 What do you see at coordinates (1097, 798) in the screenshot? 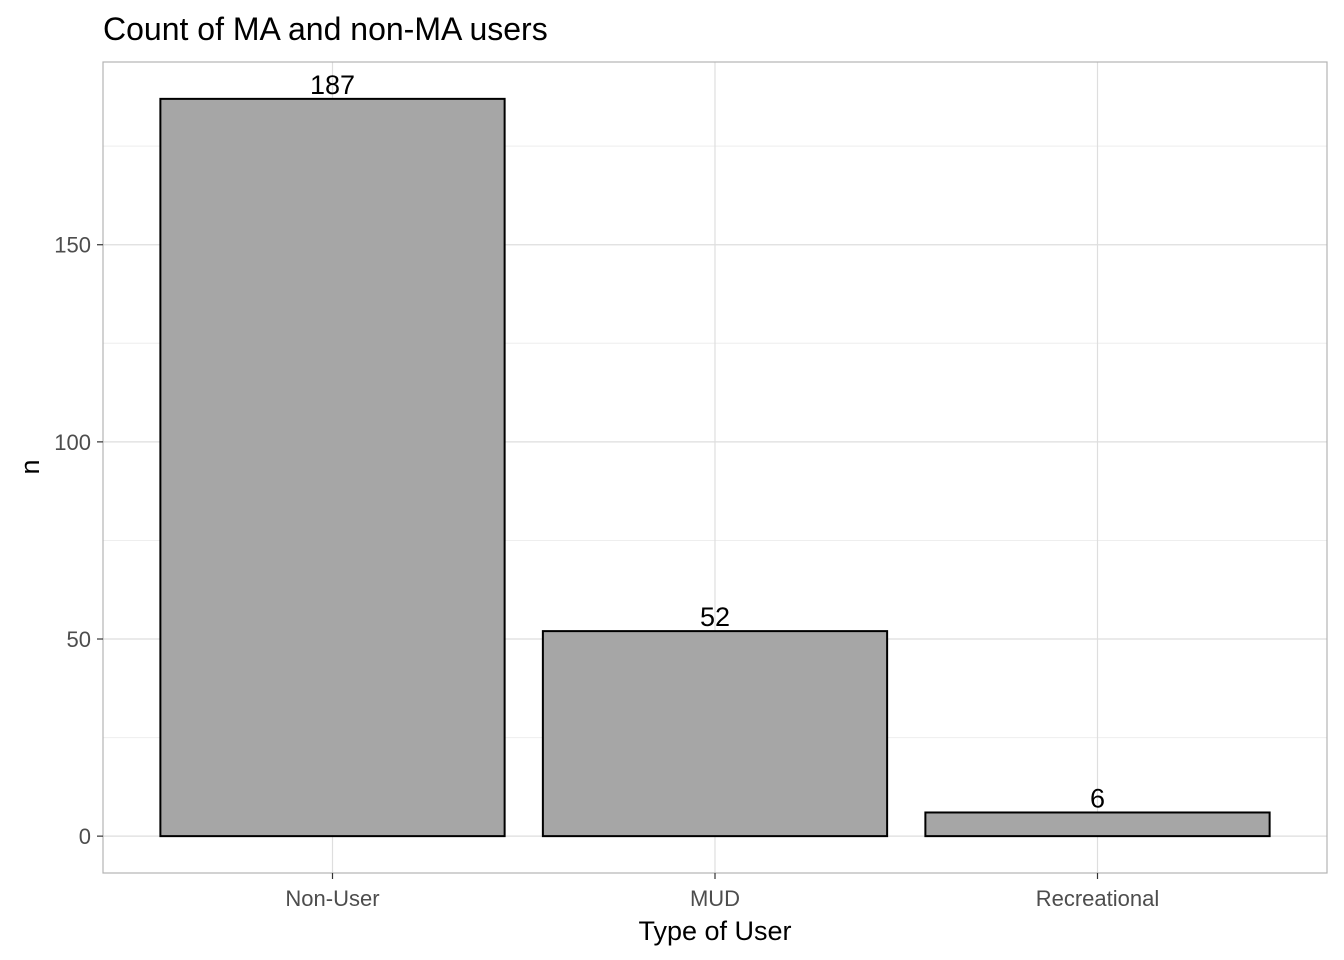
I see `data-label: 6` at bounding box center [1097, 798].